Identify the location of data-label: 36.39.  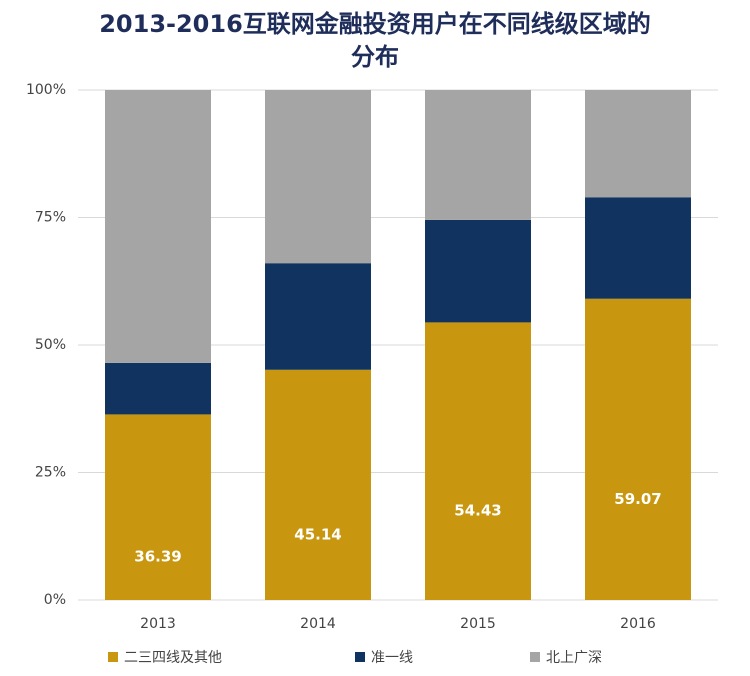
(157, 557).